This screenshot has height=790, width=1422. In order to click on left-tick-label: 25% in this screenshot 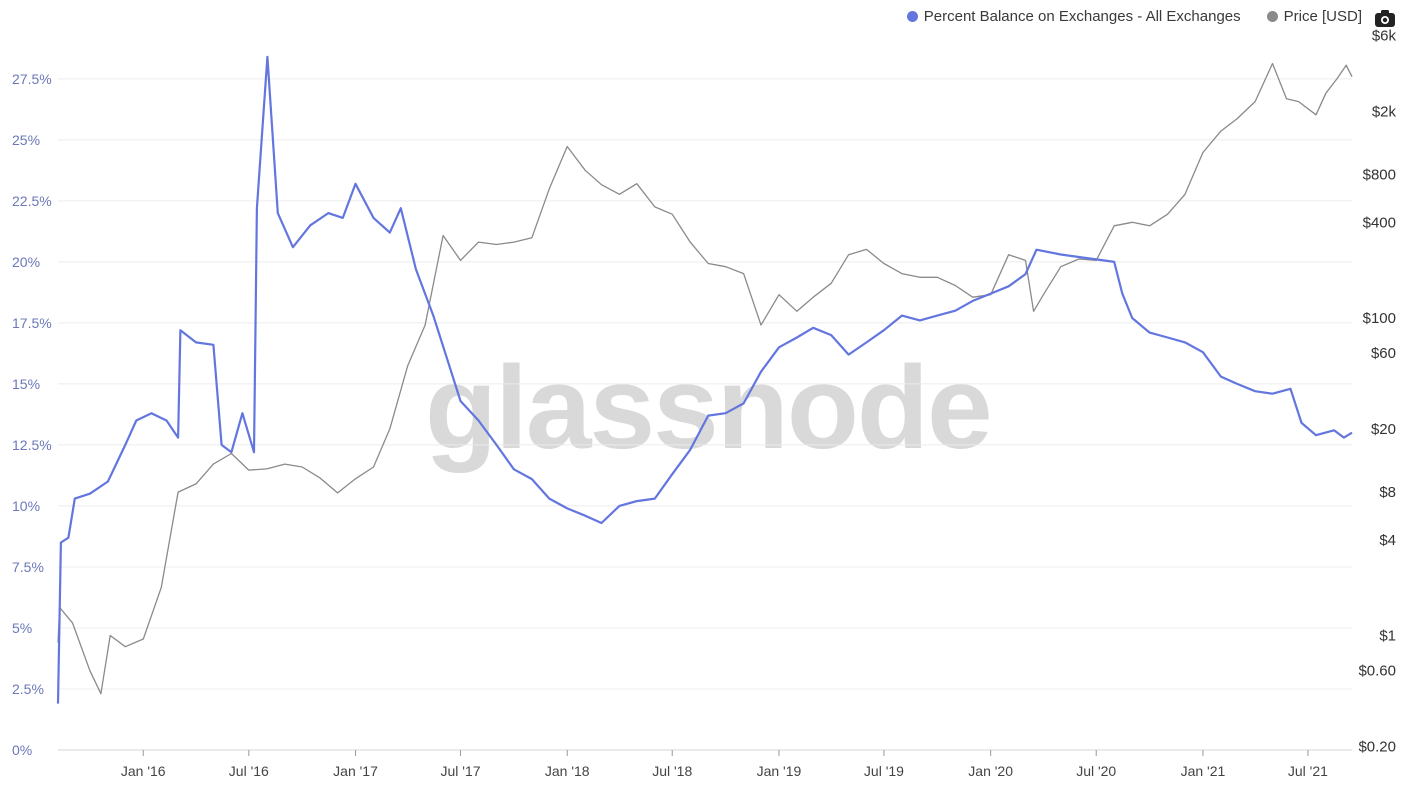, I will do `click(26, 140)`.